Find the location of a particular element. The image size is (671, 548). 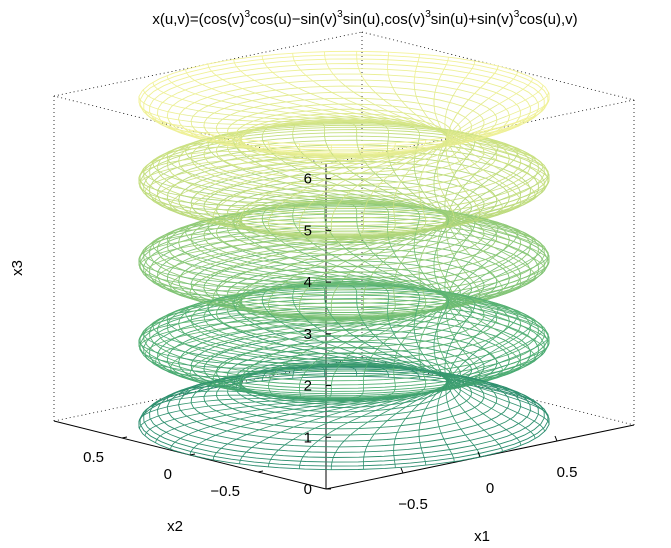

x2-axis-label: x2 is located at coordinates (175, 526).